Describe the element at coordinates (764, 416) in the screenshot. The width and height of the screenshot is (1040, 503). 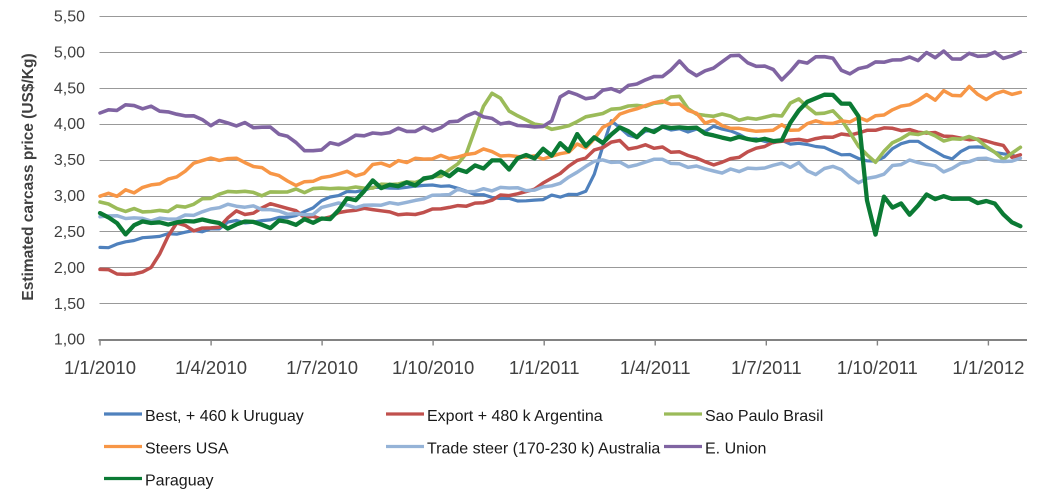
I see `svg-text: Sao Paulo Brasil` at that location.